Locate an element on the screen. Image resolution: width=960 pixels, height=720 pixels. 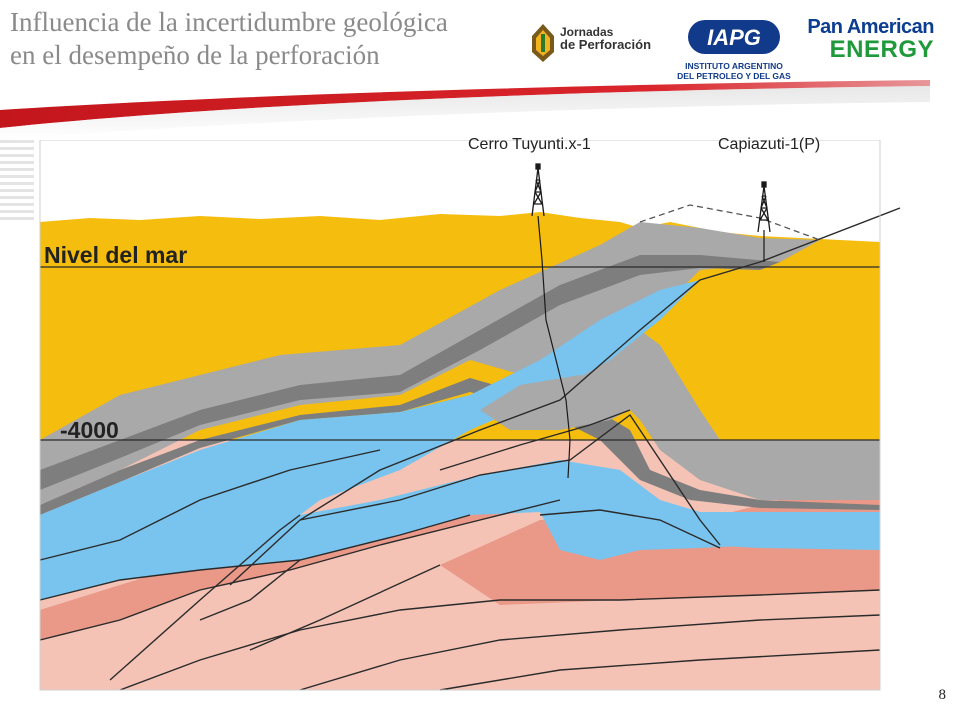
projected-topography is located at coordinates (730, 222).